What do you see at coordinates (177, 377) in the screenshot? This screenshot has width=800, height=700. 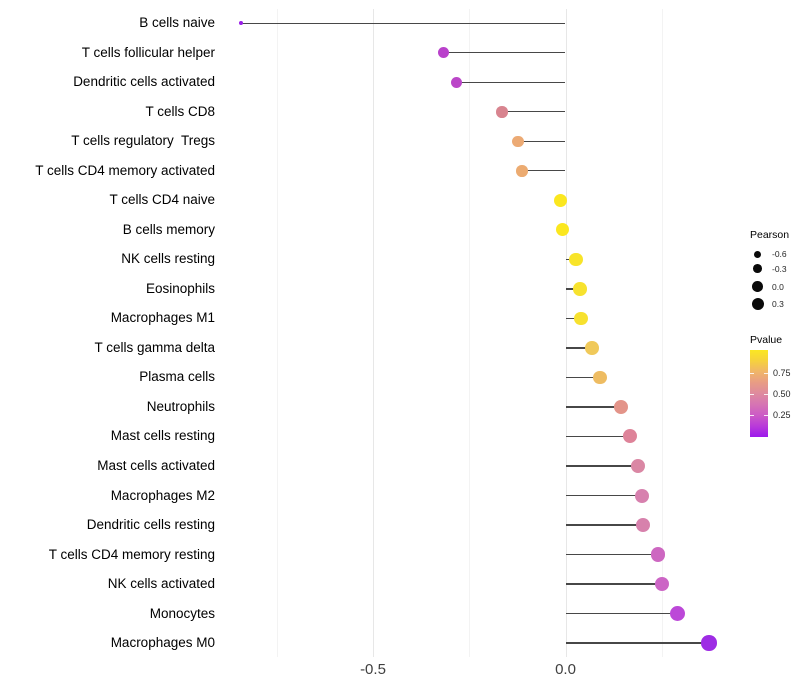 I see `category-label: Plasma cells` at bounding box center [177, 377].